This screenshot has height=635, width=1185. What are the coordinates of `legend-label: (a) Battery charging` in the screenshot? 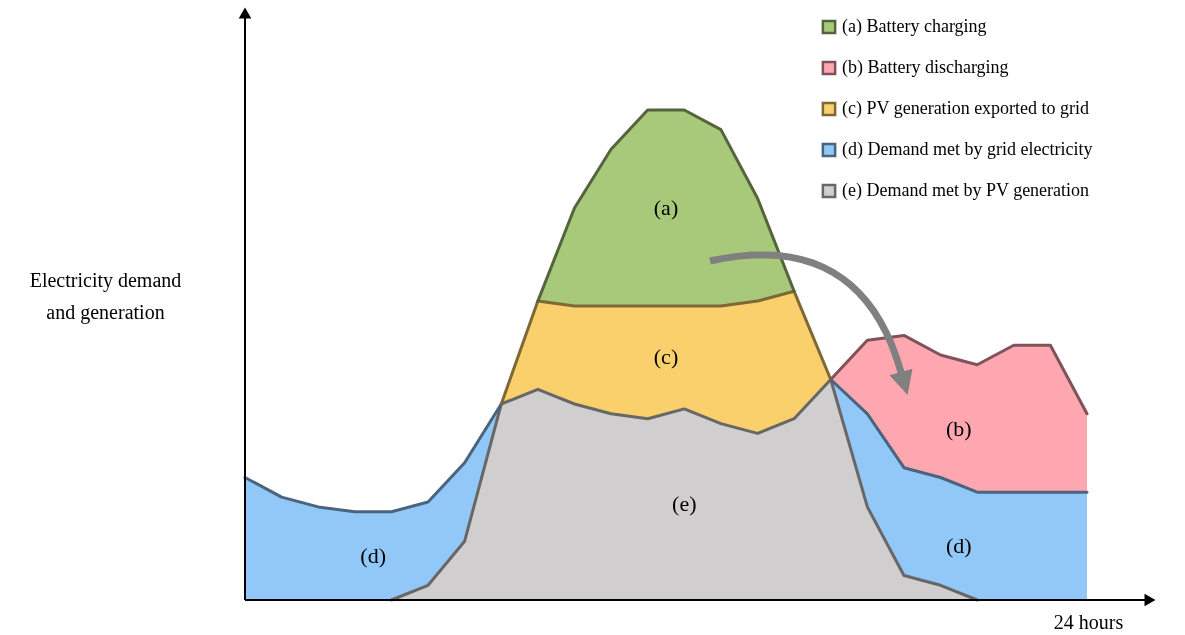 It's located at (914, 26).